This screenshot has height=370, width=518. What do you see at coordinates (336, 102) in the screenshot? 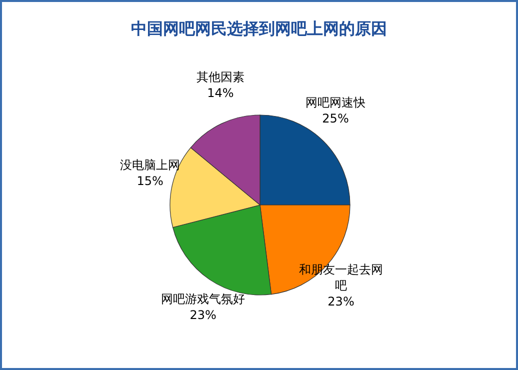
I see `slice-label: 网吧网速快` at bounding box center [336, 102].